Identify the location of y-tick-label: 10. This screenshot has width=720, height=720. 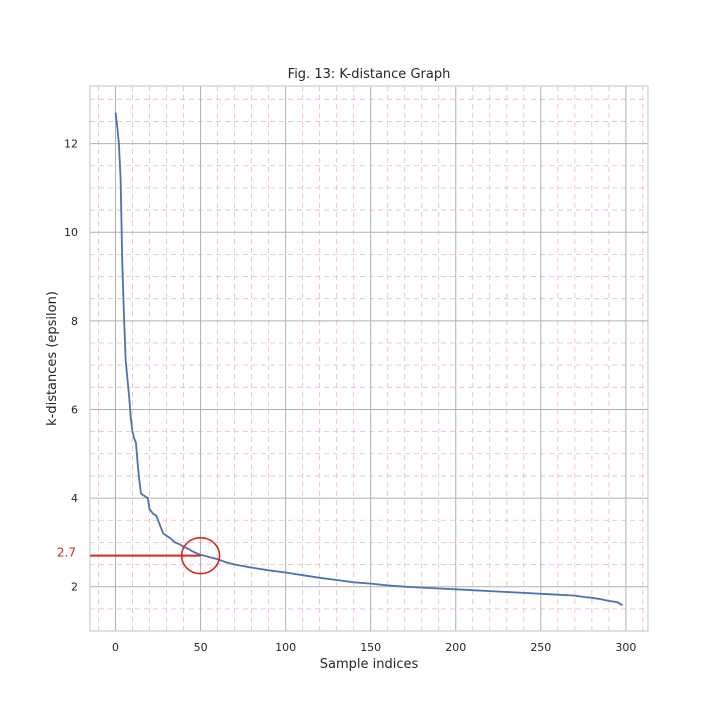
(71, 232).